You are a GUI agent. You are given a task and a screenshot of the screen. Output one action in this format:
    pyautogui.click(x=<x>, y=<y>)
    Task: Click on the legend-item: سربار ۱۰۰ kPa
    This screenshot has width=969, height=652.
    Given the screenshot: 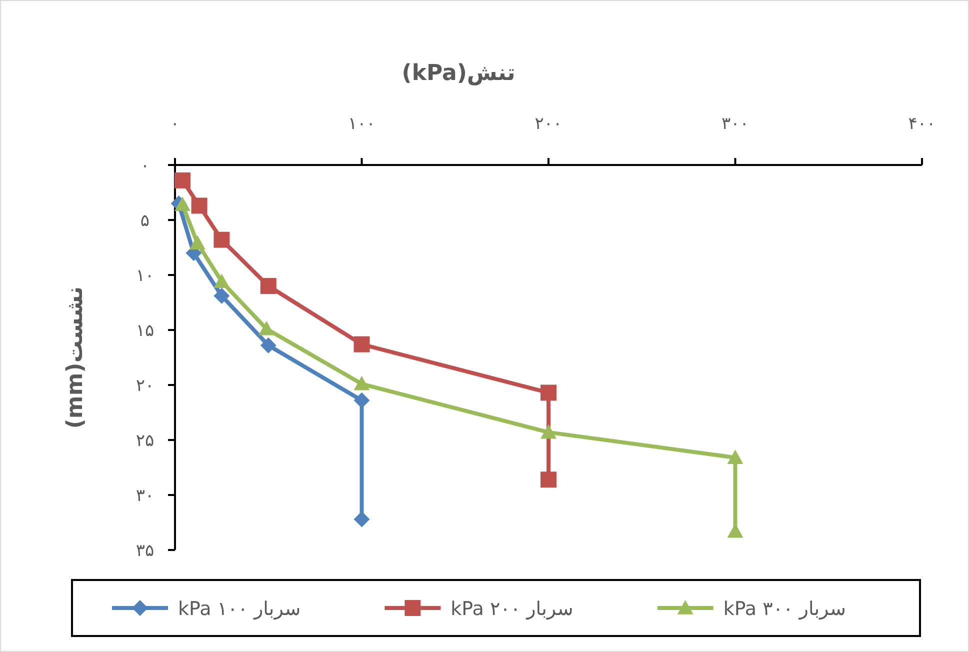 What is the action you would take?
    pyautogui.click(x=206, y=609)
    